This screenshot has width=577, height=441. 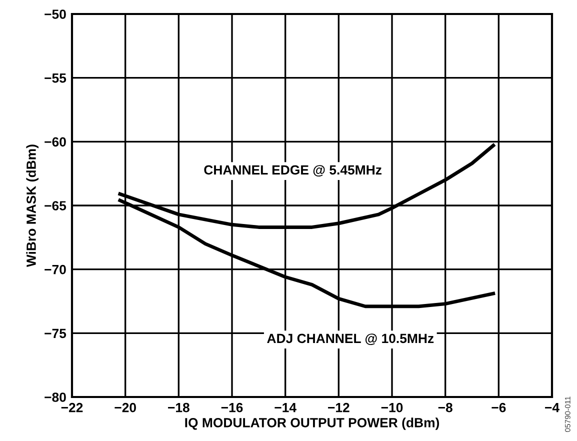 What do you see at coordinates (445, 407) in the screenshot?
I see `x-tick-label: −8` at bounding box center [445, 407].